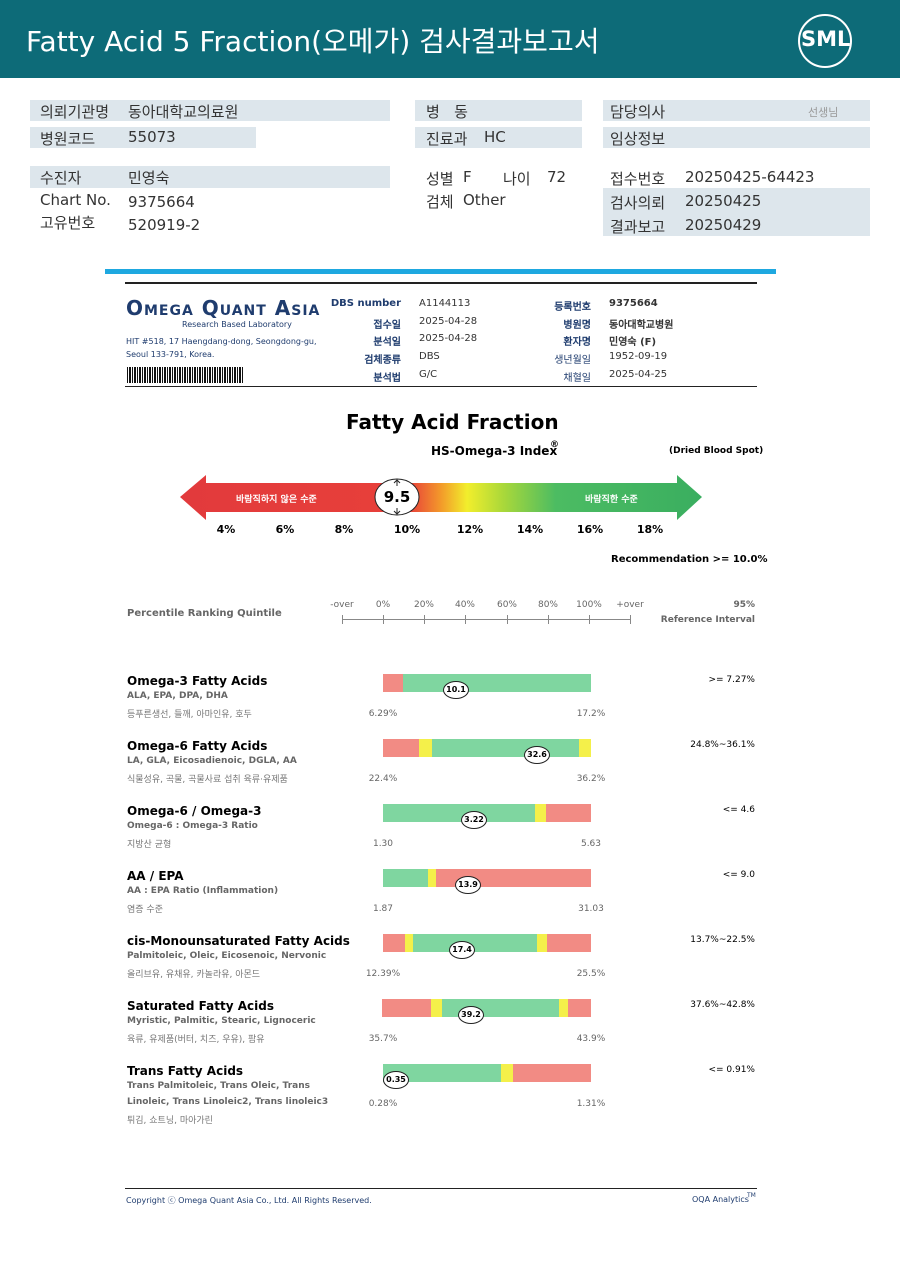 Image resolution: width=900 pixels, height=1271 pixels. I want to click on value: Other, so click(484, 200).